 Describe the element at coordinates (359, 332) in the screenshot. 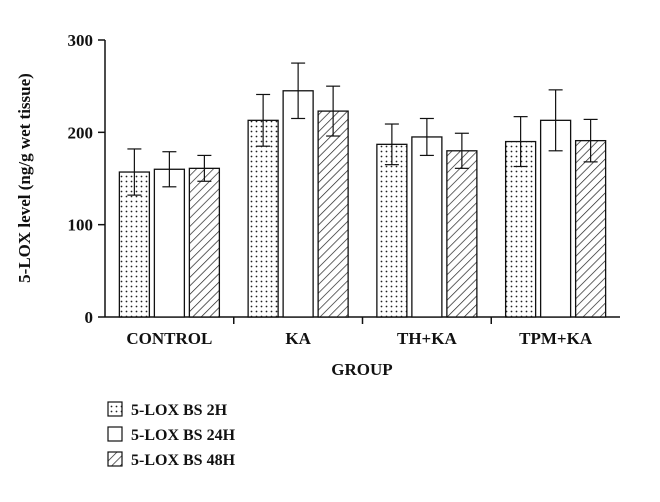

I see `category-labels: CONTROL KA TH+KA TPM+KA` at that location.